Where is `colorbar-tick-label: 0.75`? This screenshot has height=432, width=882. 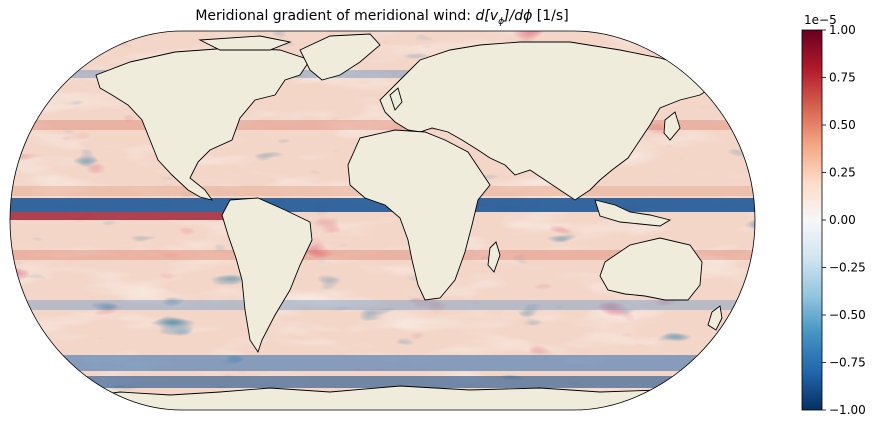
colorbar-tick-label: 0.75 is located at coordinates (842, 78).